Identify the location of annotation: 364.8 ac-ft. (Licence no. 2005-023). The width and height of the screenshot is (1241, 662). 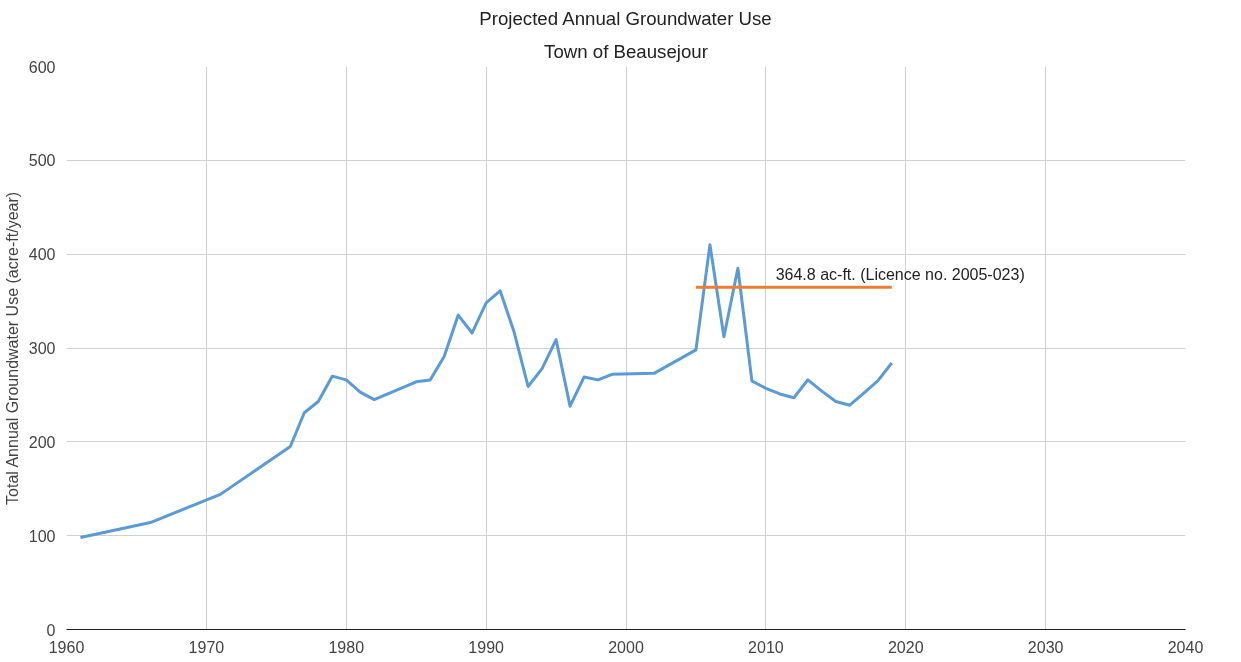
(900, 275).